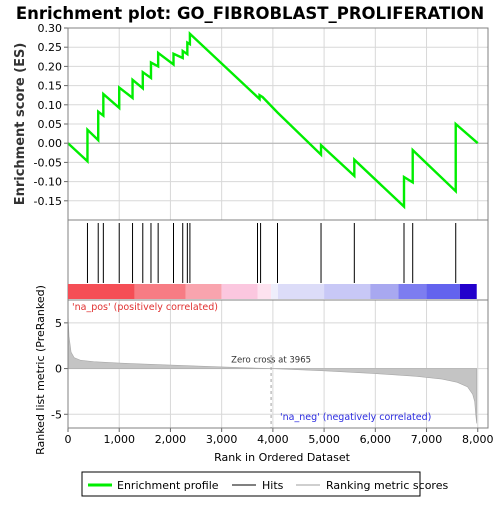 The width and height of the screenshot is (500, 505). I want to click on ranking-color-bar, so click(272, 291).